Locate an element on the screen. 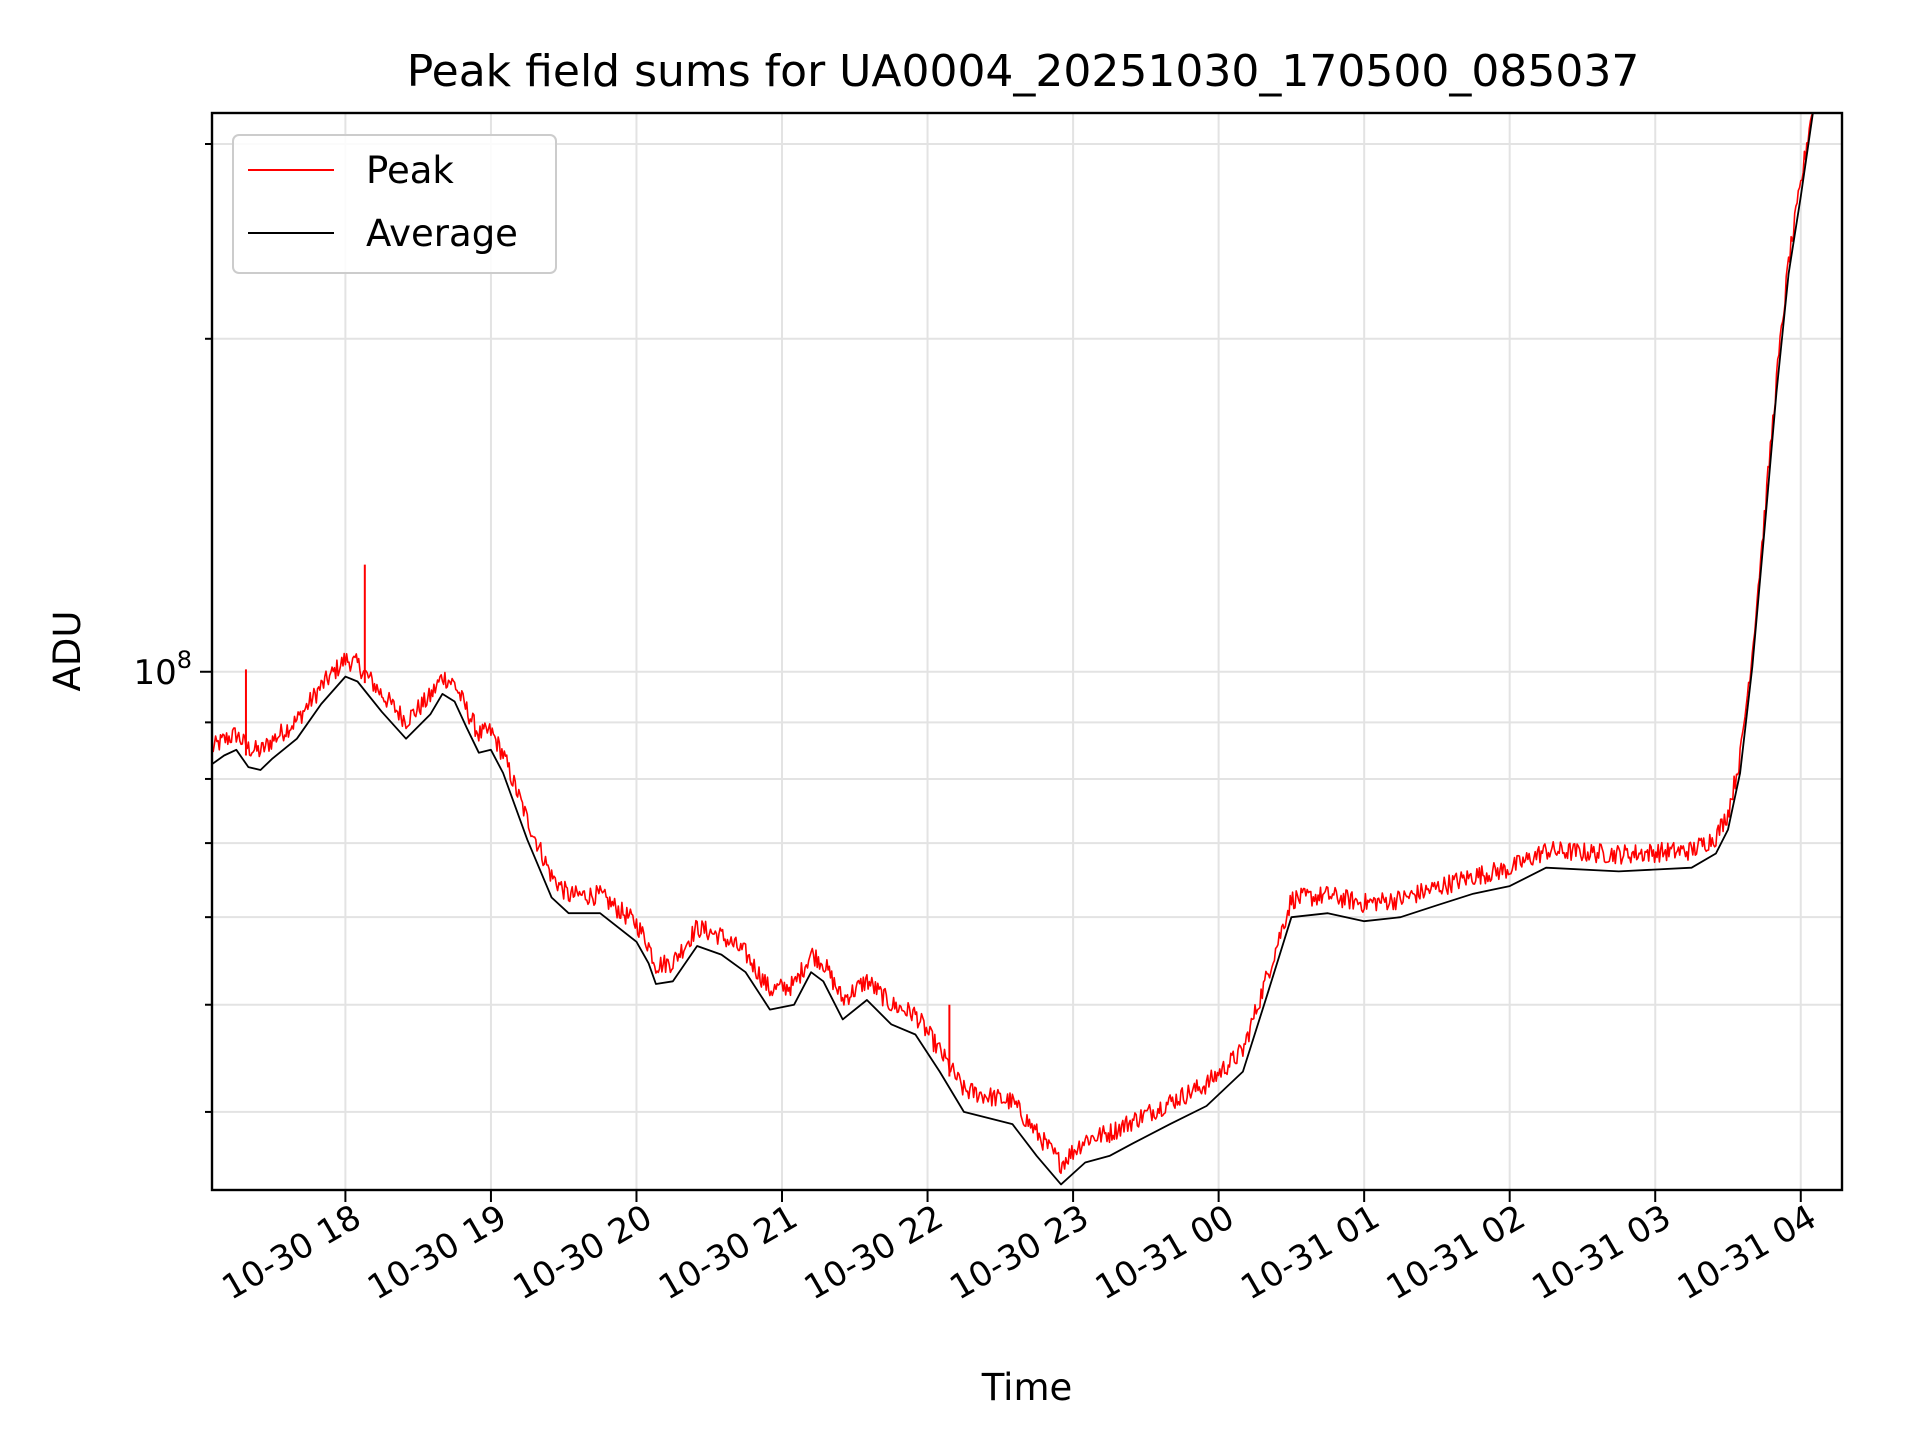  y-axis: 108 is located at coordinates (172, 628).